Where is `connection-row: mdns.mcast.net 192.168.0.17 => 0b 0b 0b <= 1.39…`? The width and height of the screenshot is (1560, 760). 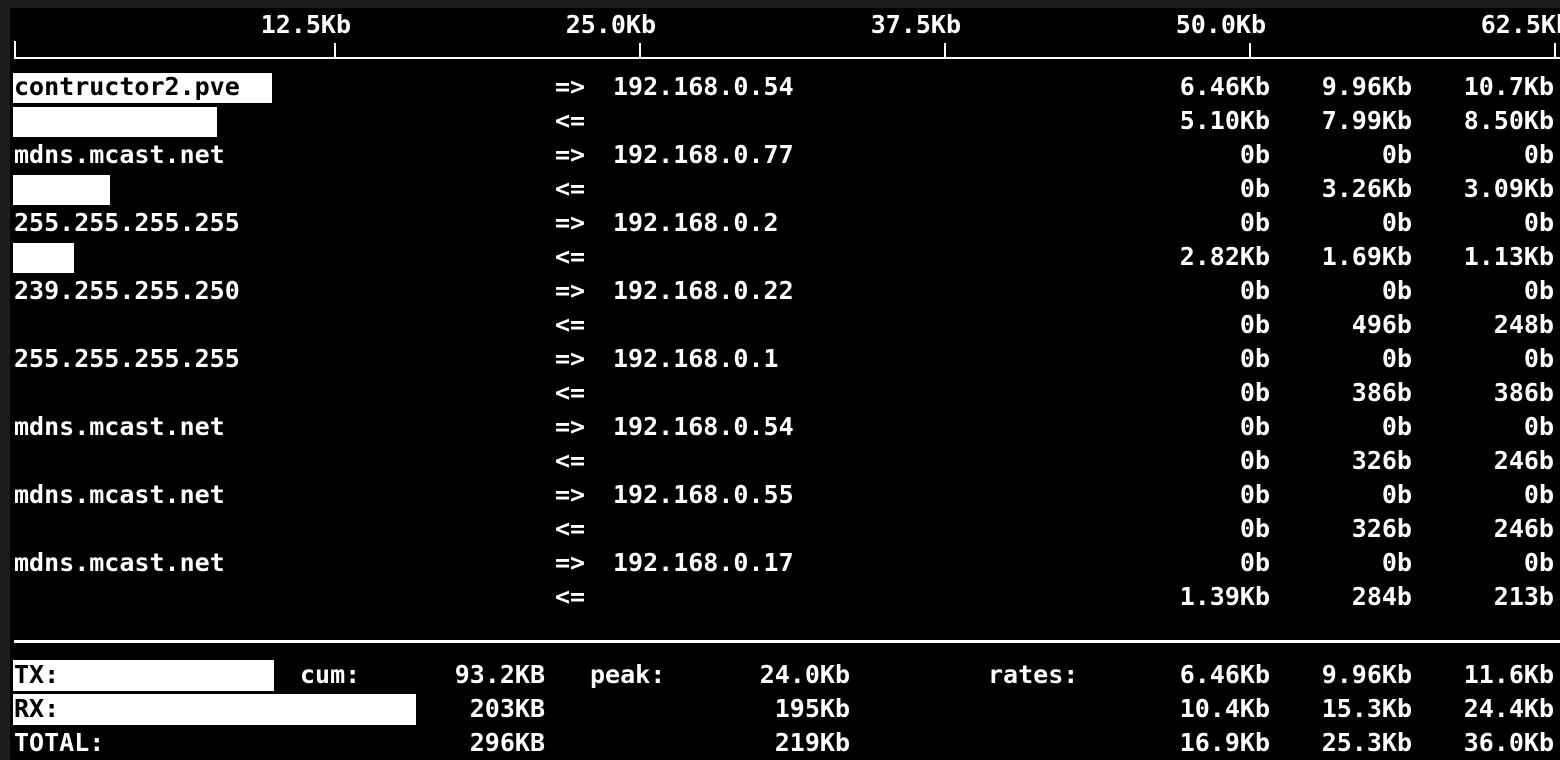
connection-row: mdns.mcast.net 192.168.0.17 => 0b 0b 0b <= 1.39… is located at coordinates (785, 580).